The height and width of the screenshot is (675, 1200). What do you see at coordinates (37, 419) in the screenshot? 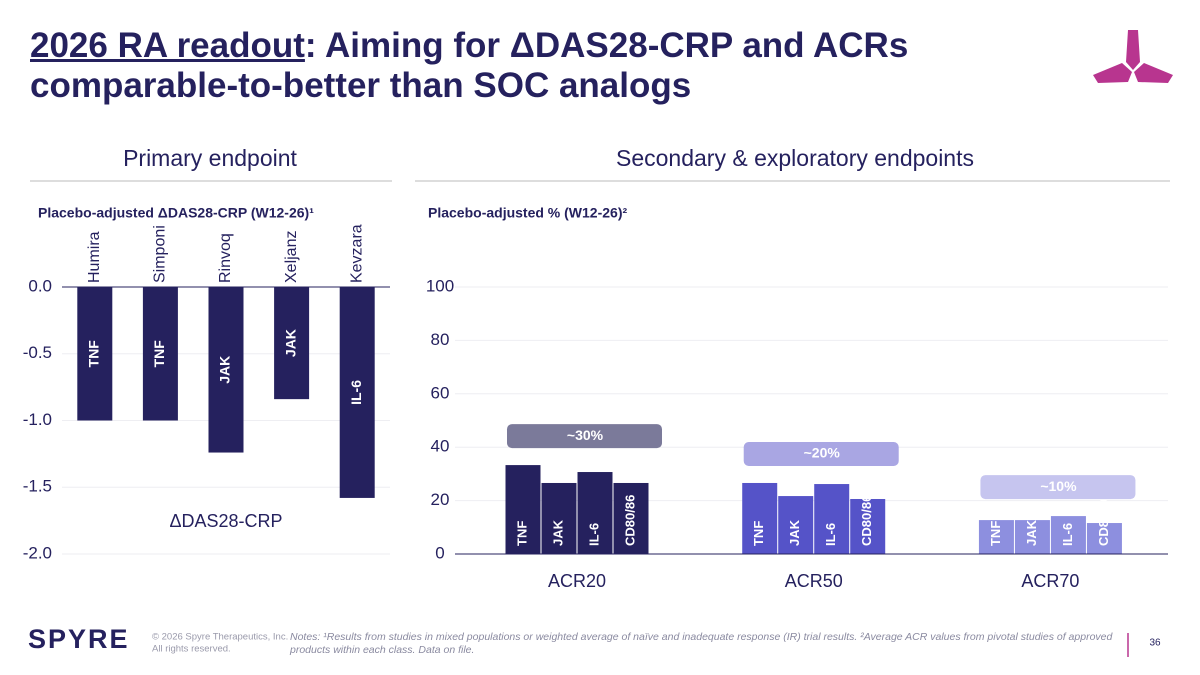
I see `y-tick-label: -1.0` at bounding box center [37, 419].